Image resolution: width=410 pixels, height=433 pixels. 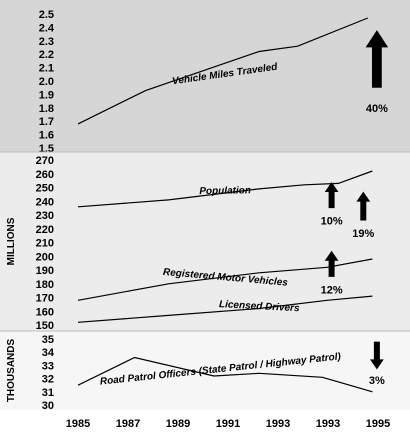 I want to click on x-tick-label: 1991, so click(x=228, y=424).